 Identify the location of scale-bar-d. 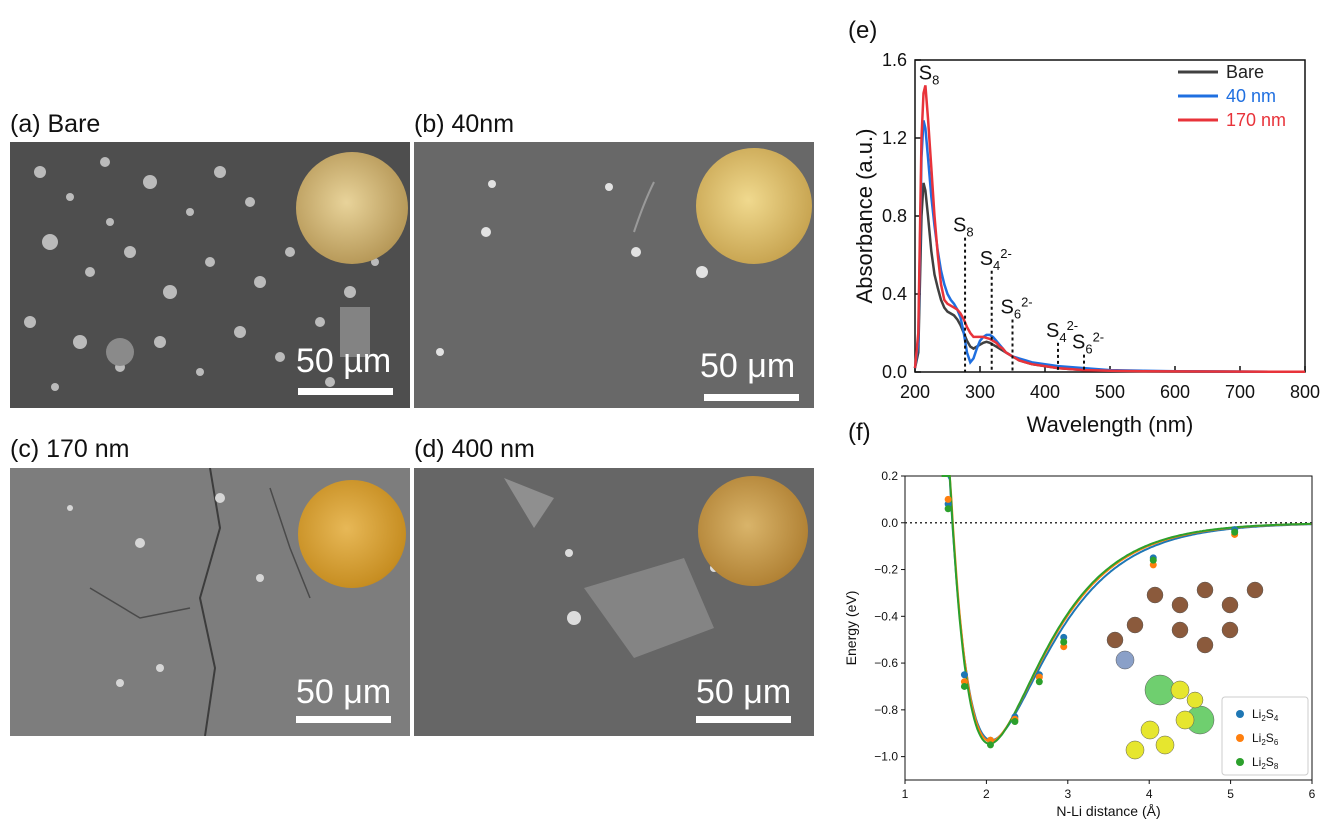
(743, 719).